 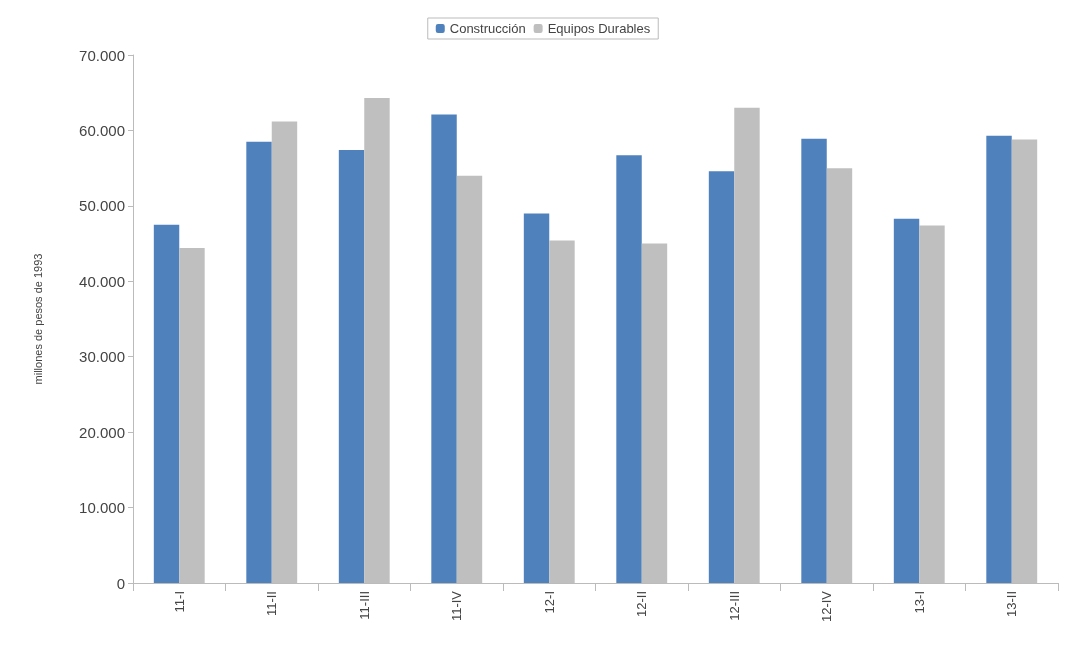 What do you see at coordinates (272, 604) in the screenshot?
I see `x-tick-label: 11-II` at bounding box center [272, 604].